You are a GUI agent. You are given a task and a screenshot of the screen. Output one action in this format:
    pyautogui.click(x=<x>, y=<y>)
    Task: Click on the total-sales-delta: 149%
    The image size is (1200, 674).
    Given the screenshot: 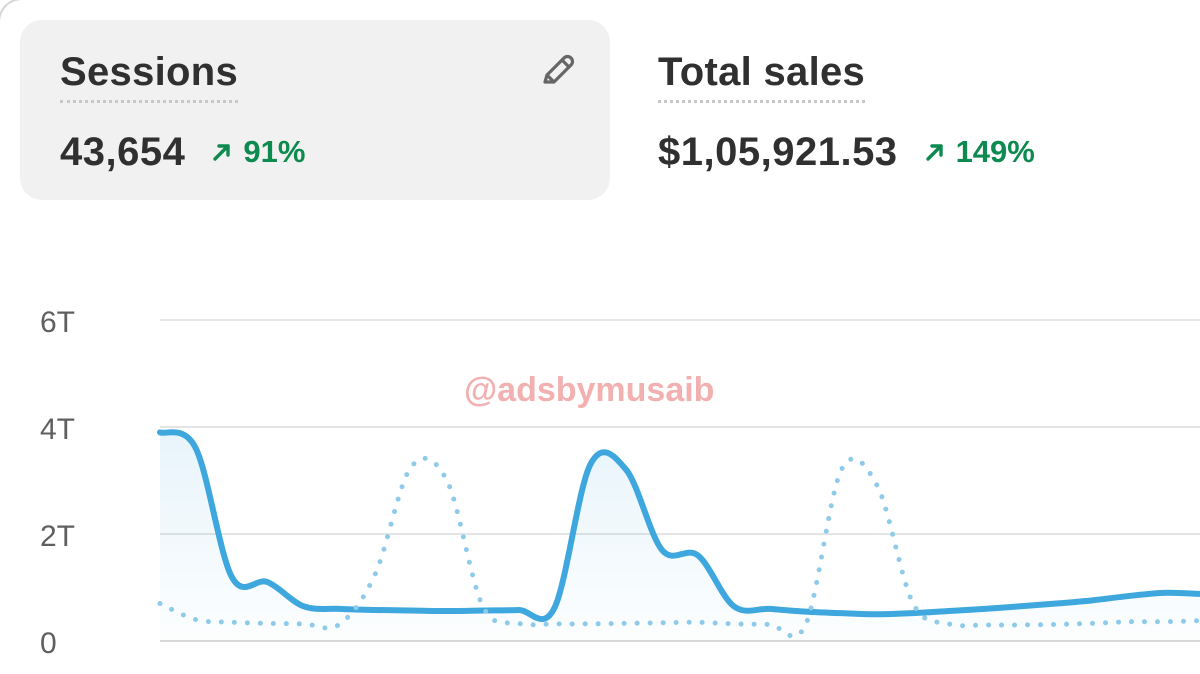 What is the action you would take?
    pyautogui.click(x=979, y=152)
    